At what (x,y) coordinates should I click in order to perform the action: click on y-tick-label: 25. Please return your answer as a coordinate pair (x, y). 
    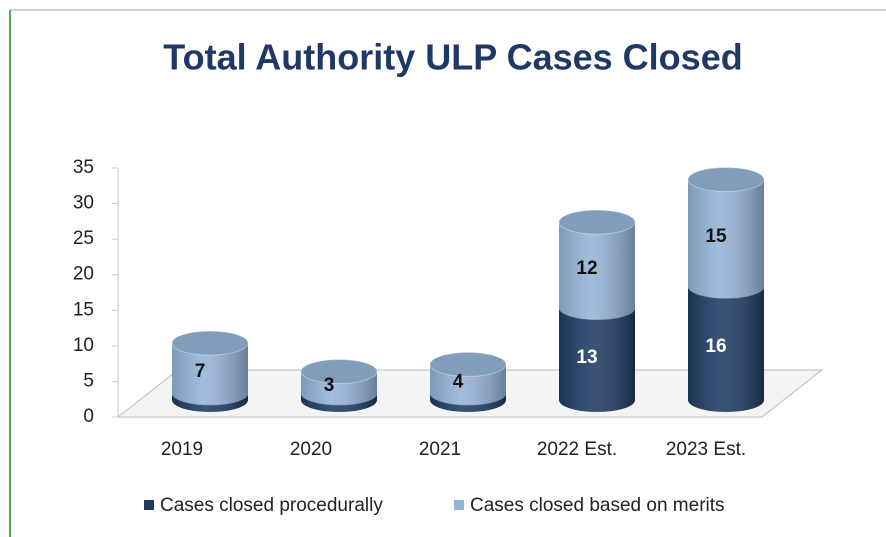
    Looking at the image, I should click on (83, 238).